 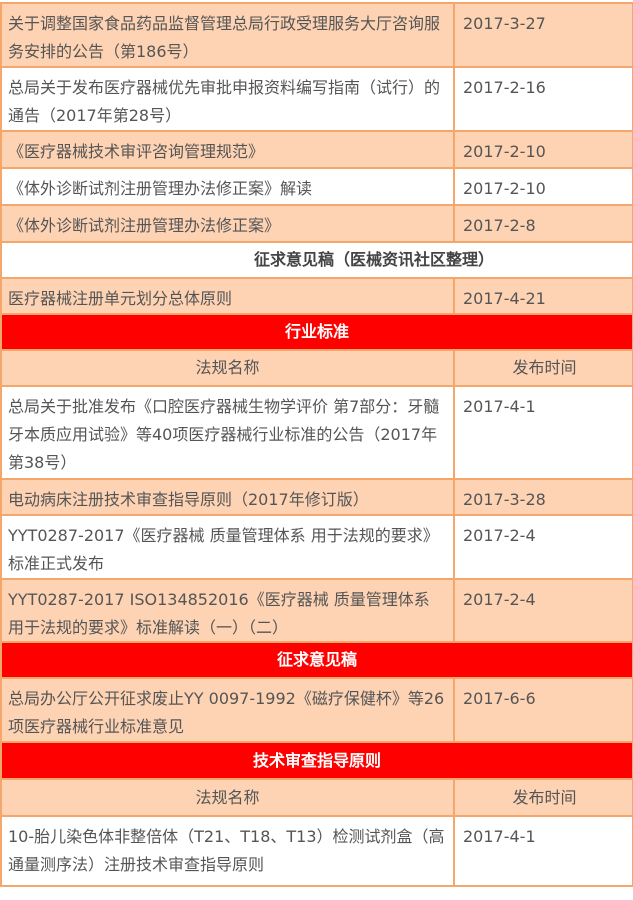 What do you see at coordinates (120, 298) in the screenshot?
I see `regulation-name-text: 医疗器械注册单元划分总体原则` at bounding box center [120, 298].